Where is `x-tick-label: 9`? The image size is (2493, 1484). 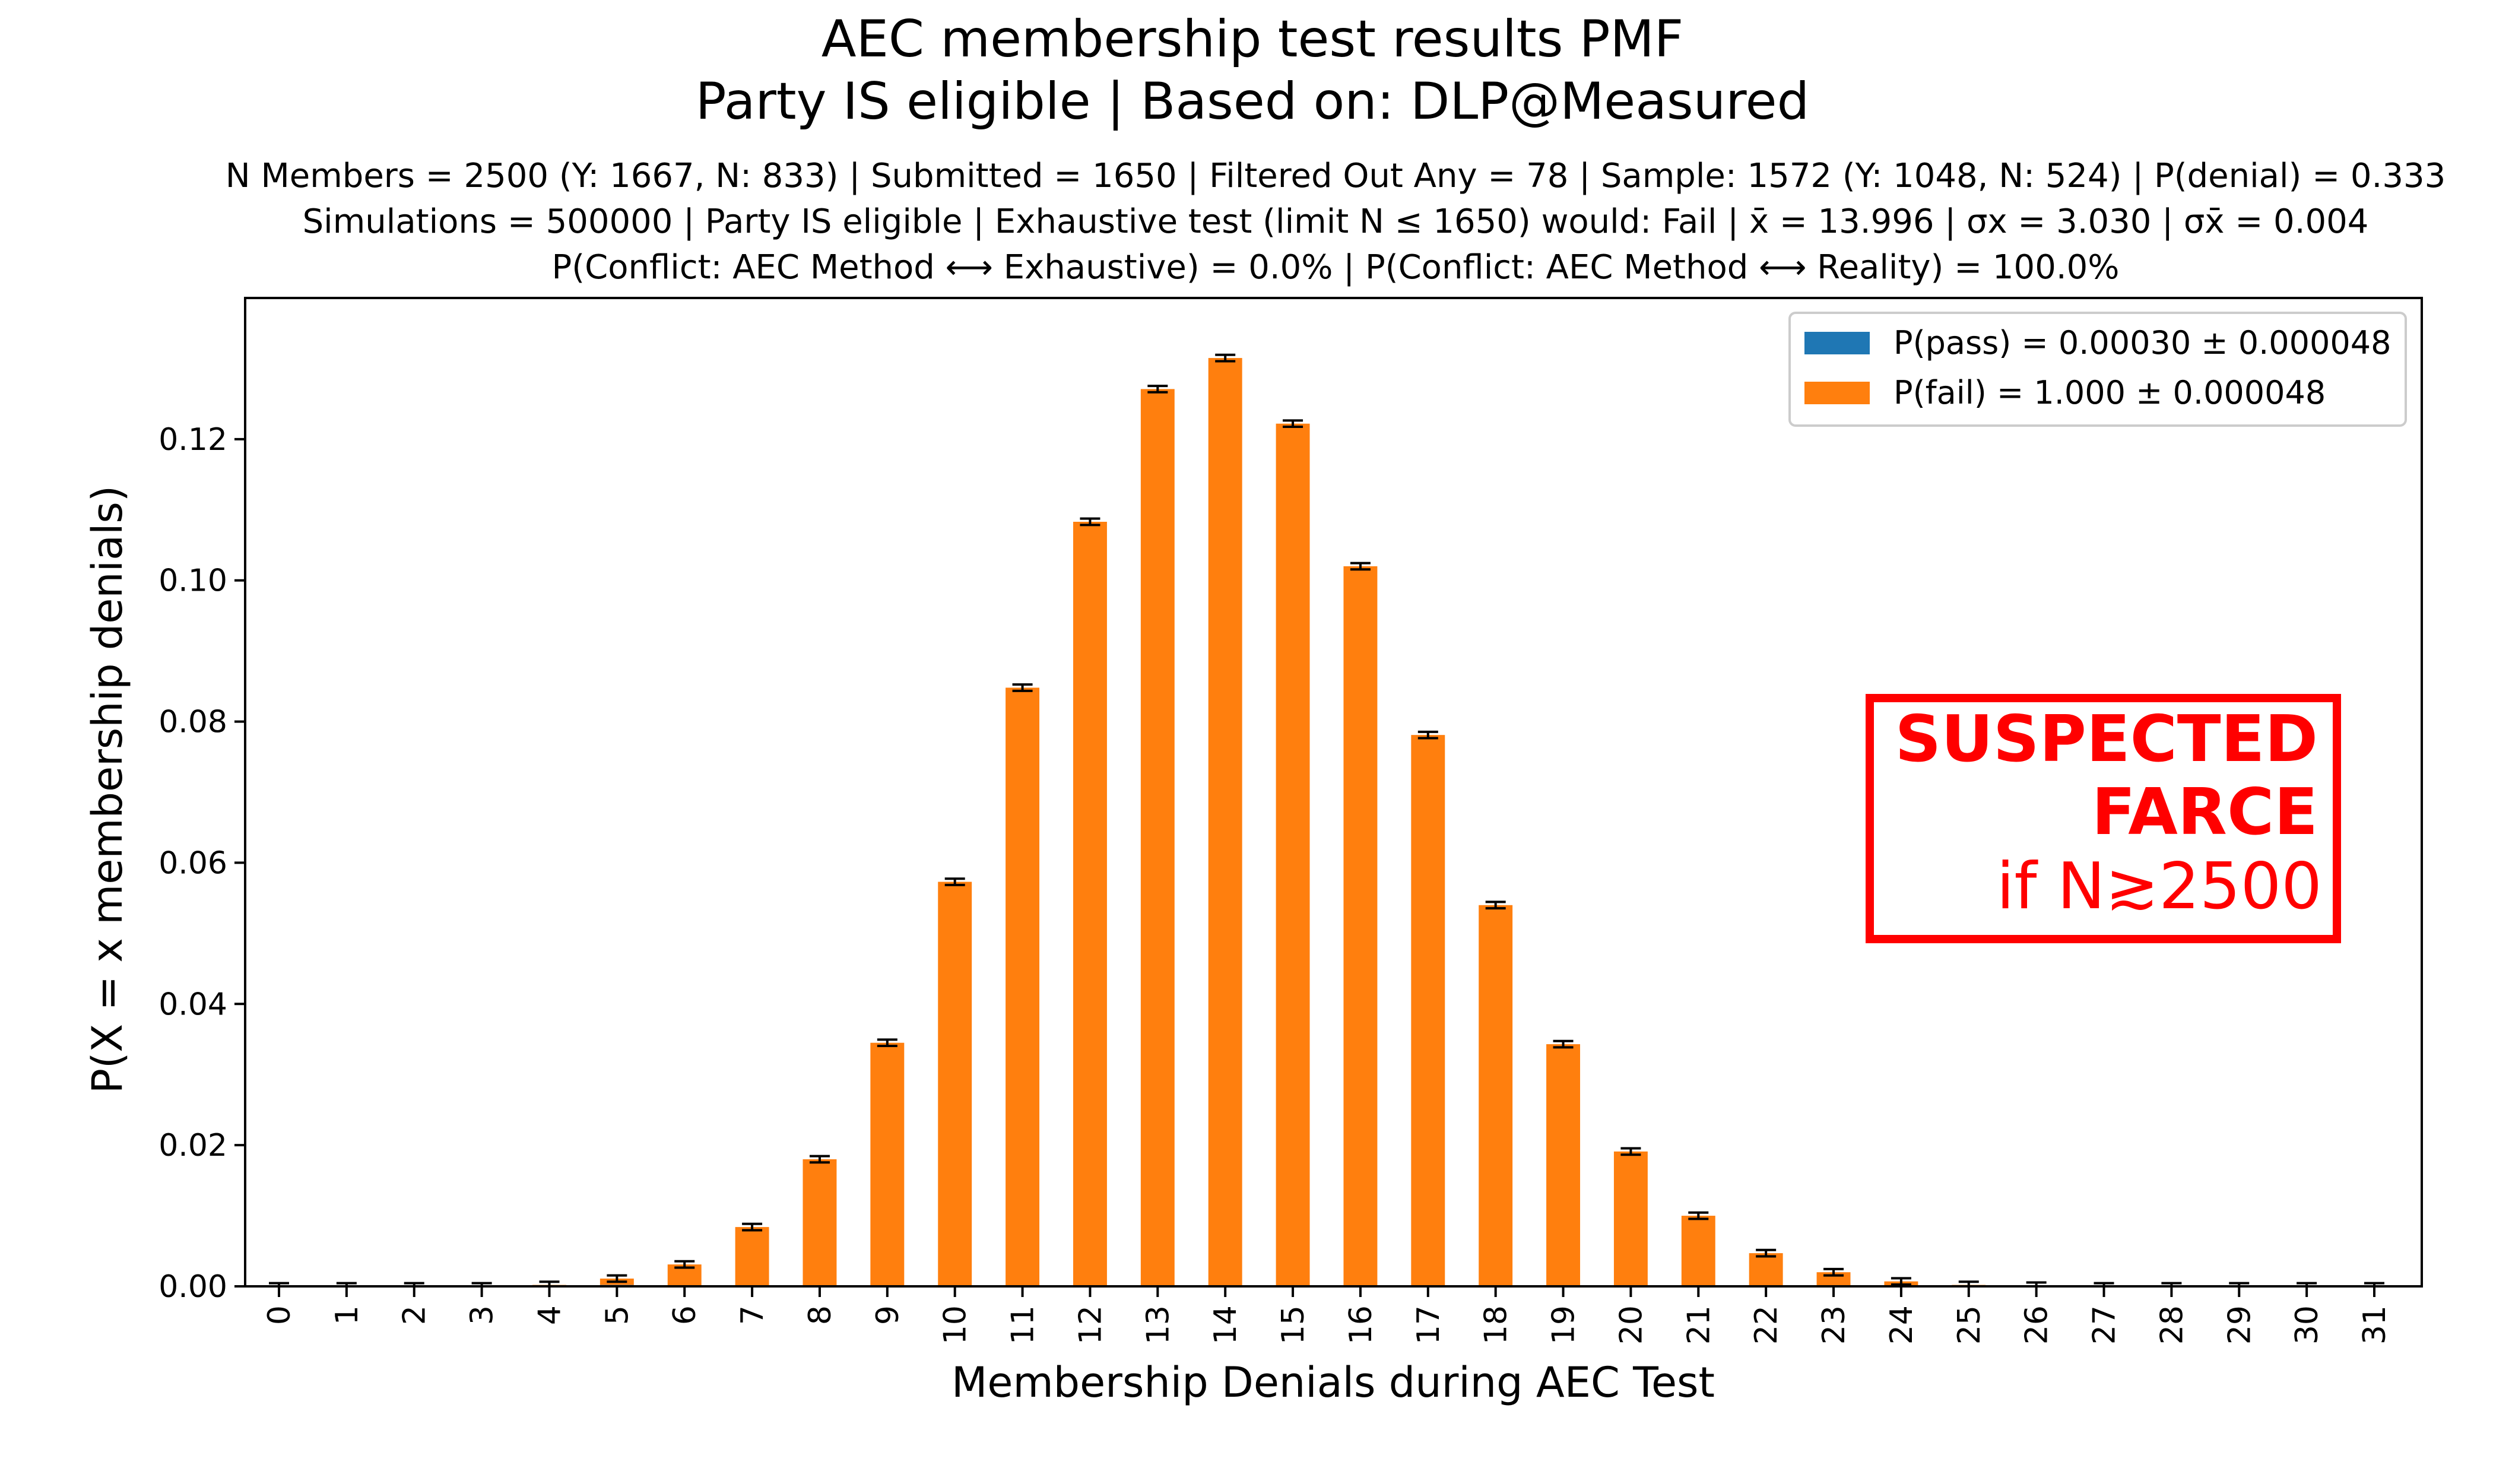
x-tick-label: 9 is located at coordinates (888, 1315).